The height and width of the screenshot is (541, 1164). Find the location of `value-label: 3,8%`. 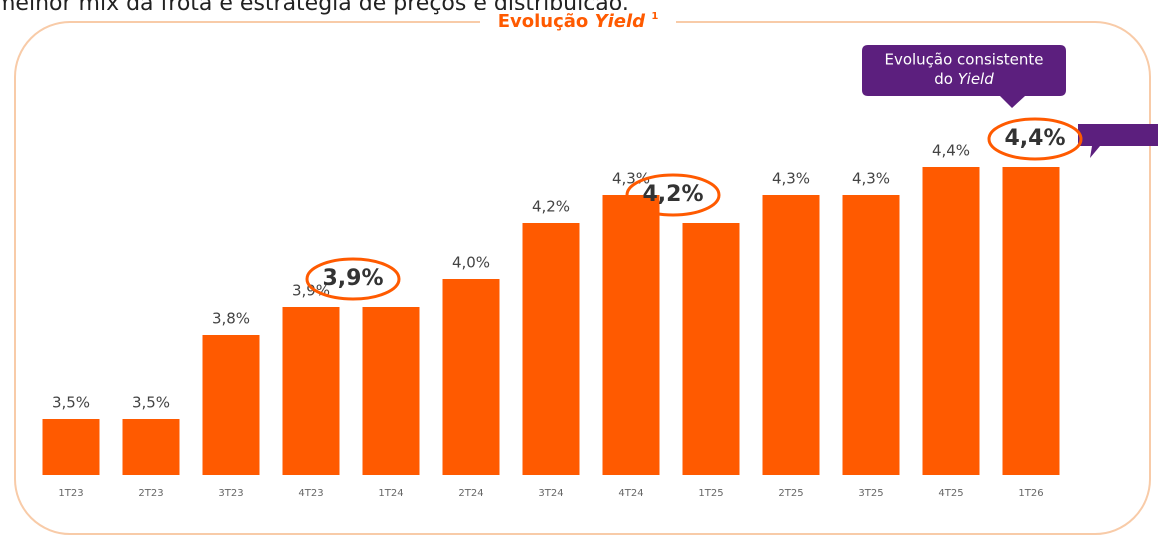

value-label: 3,8% is located at coordinates (231, 319).